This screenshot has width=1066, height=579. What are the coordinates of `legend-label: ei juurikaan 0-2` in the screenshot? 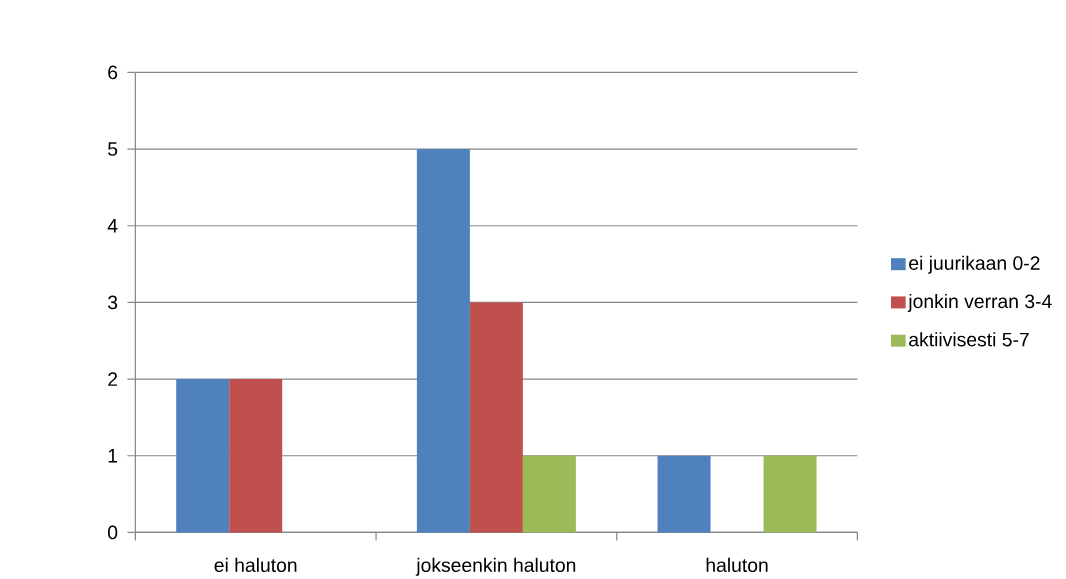 It's located at (974, 264).